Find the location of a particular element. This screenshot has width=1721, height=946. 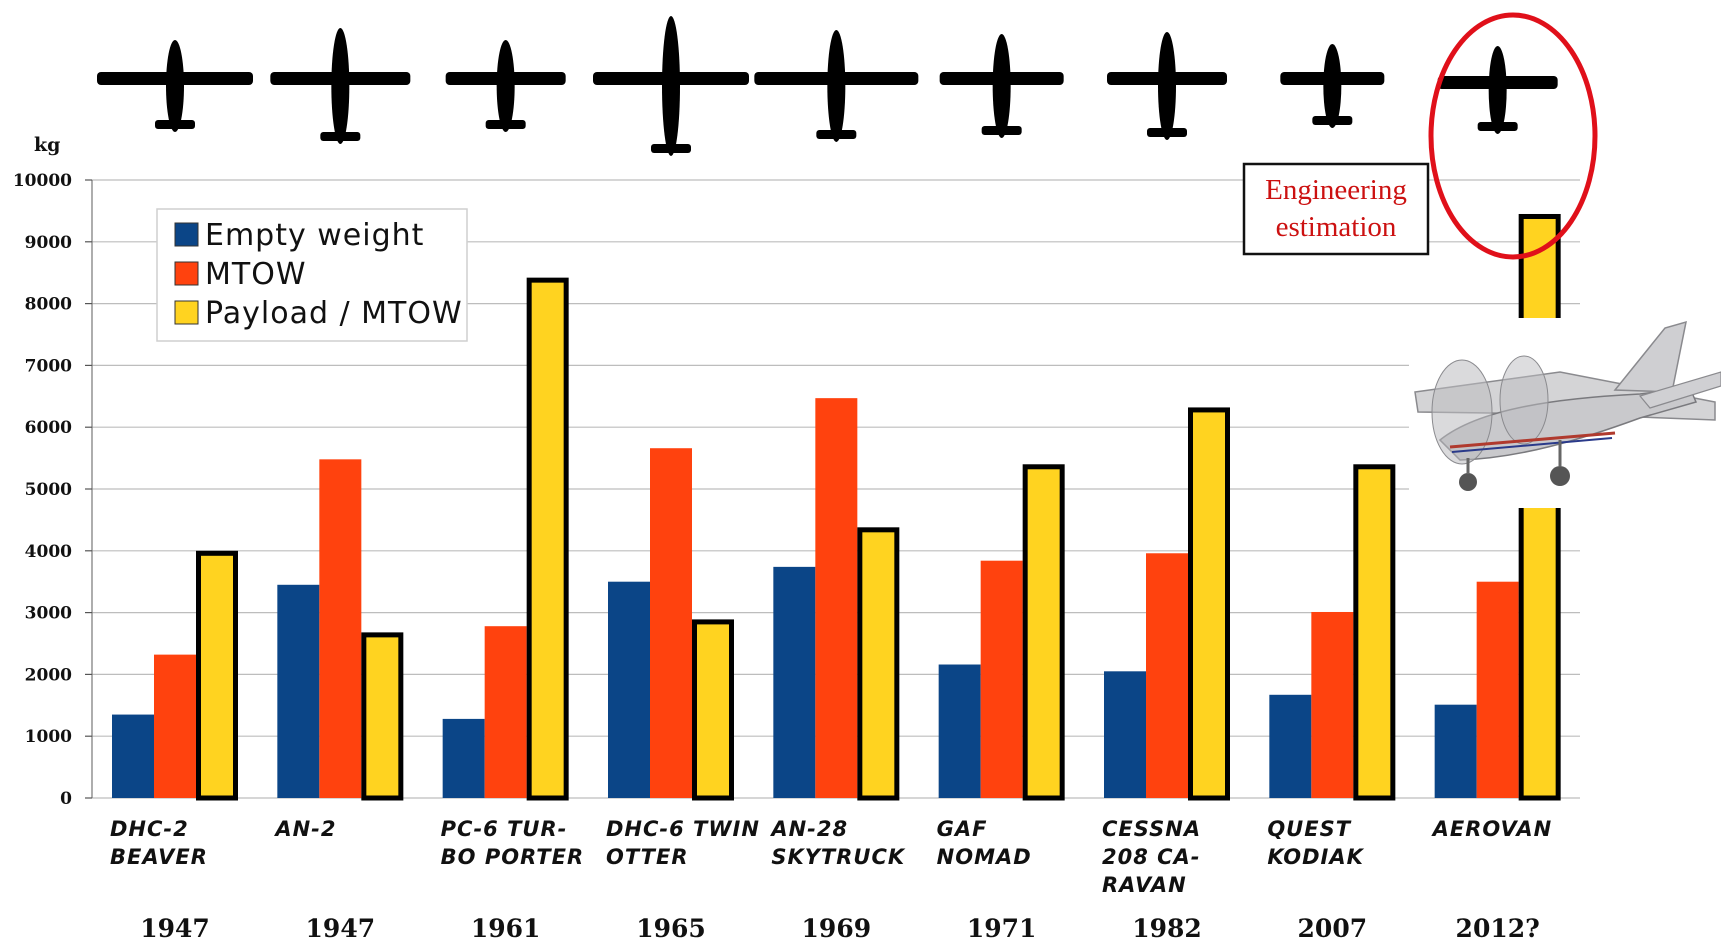

category-label: BEAVER is located at coordinates (159, 857).